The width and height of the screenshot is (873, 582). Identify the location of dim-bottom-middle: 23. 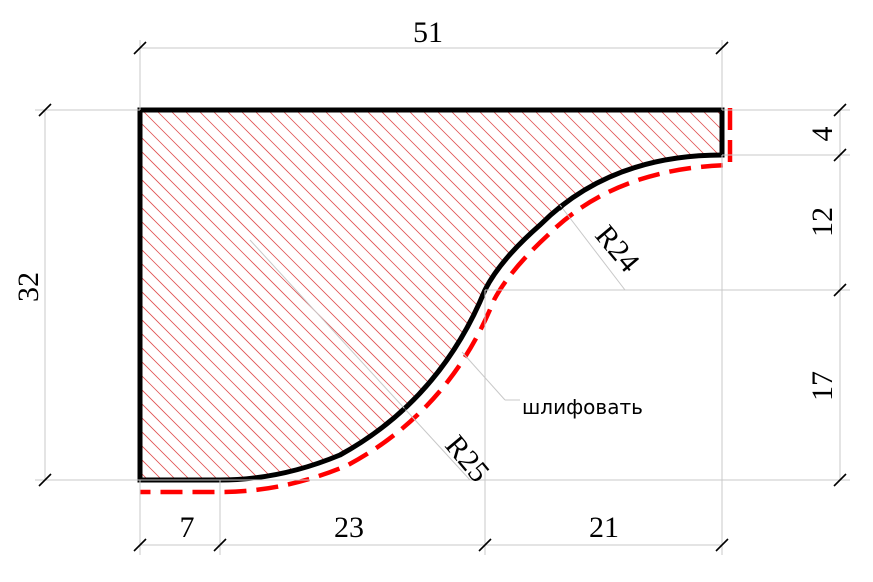
(349, 527).